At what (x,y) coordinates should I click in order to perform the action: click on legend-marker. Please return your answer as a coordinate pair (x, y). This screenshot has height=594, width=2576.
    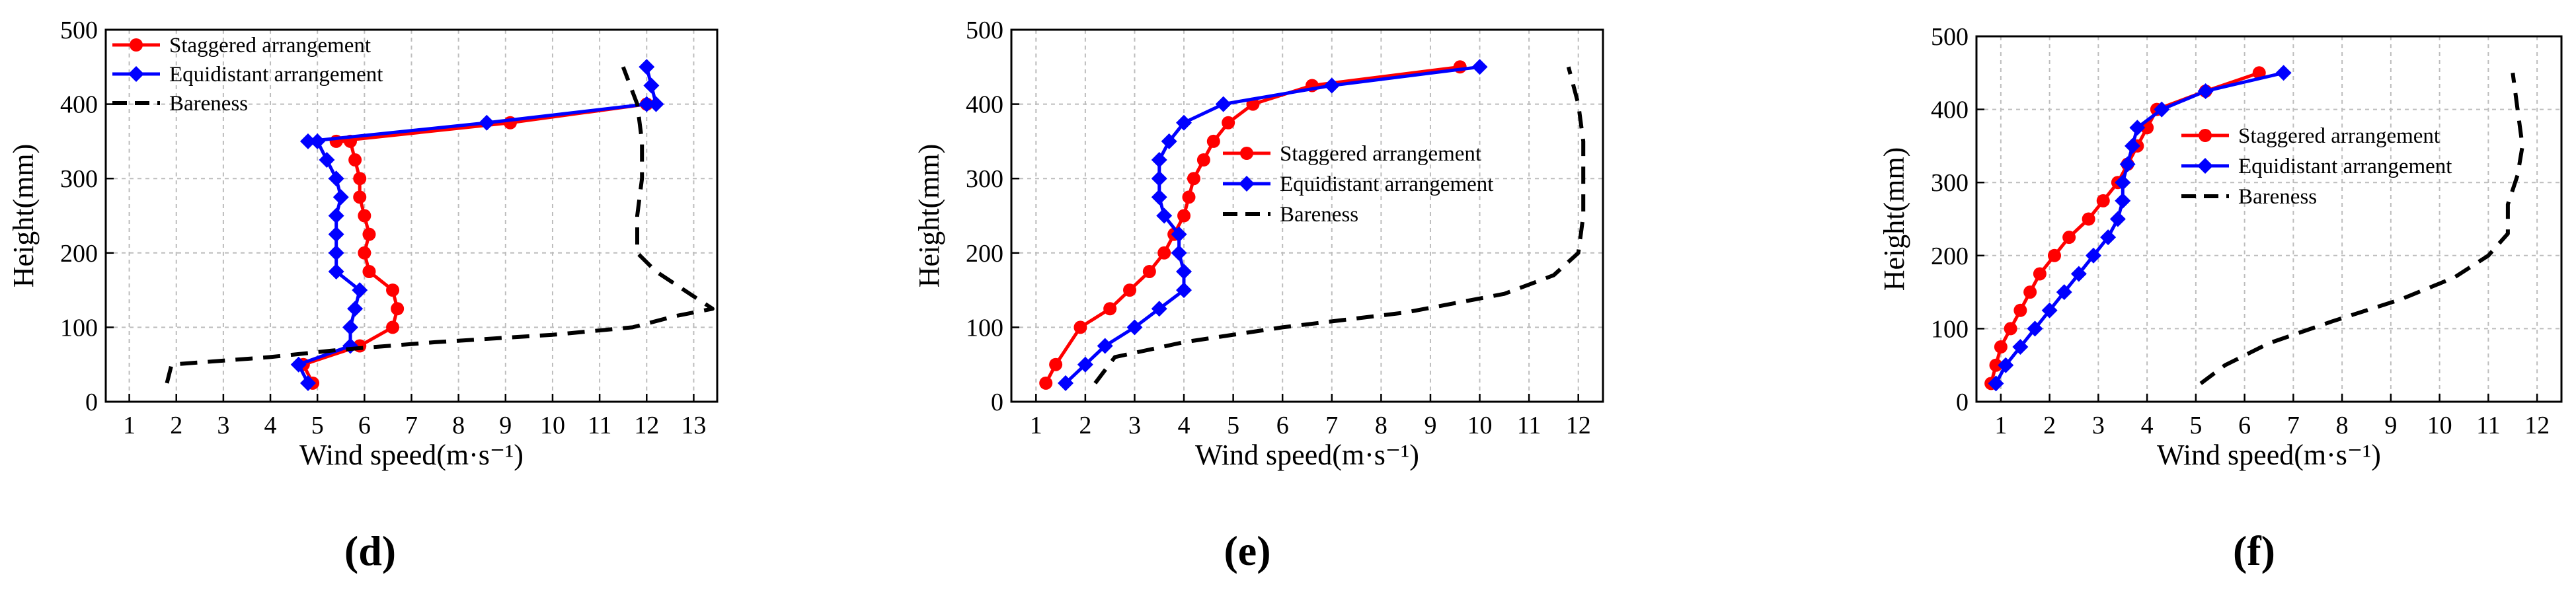
    Looking at the image, I should click on (1247, 184).